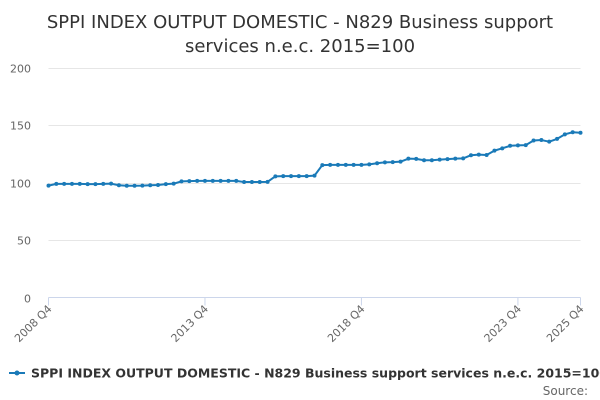 Image resolution: width=600 pixels, height=400 pixels. What do you see at coordinates (17, 373) in the screenshot?
I see `legend-marker` at bounding box center [17, 373].